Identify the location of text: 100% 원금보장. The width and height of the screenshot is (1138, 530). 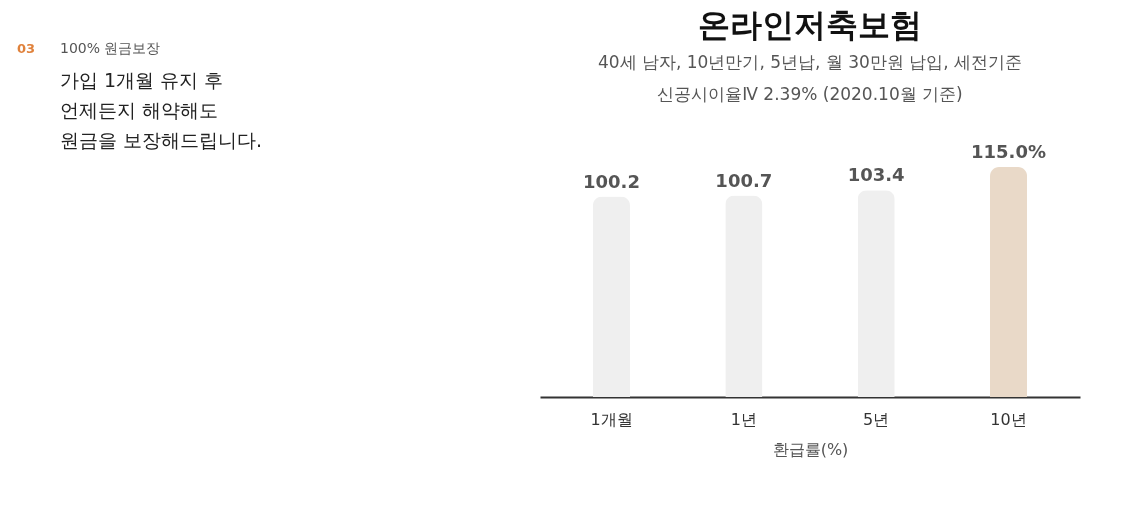
(110, 48).